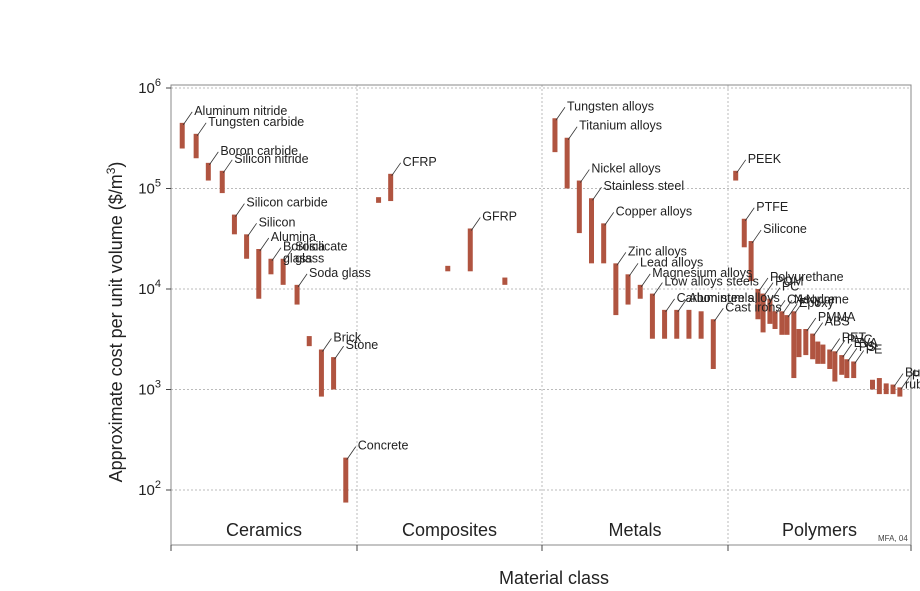 The width and height of the screenshot is (920, 591). Describe the element at coordinates (541, 530) in the screenshot. I see `category-labels: Ceramics Composites Metals Polymers` at that location.